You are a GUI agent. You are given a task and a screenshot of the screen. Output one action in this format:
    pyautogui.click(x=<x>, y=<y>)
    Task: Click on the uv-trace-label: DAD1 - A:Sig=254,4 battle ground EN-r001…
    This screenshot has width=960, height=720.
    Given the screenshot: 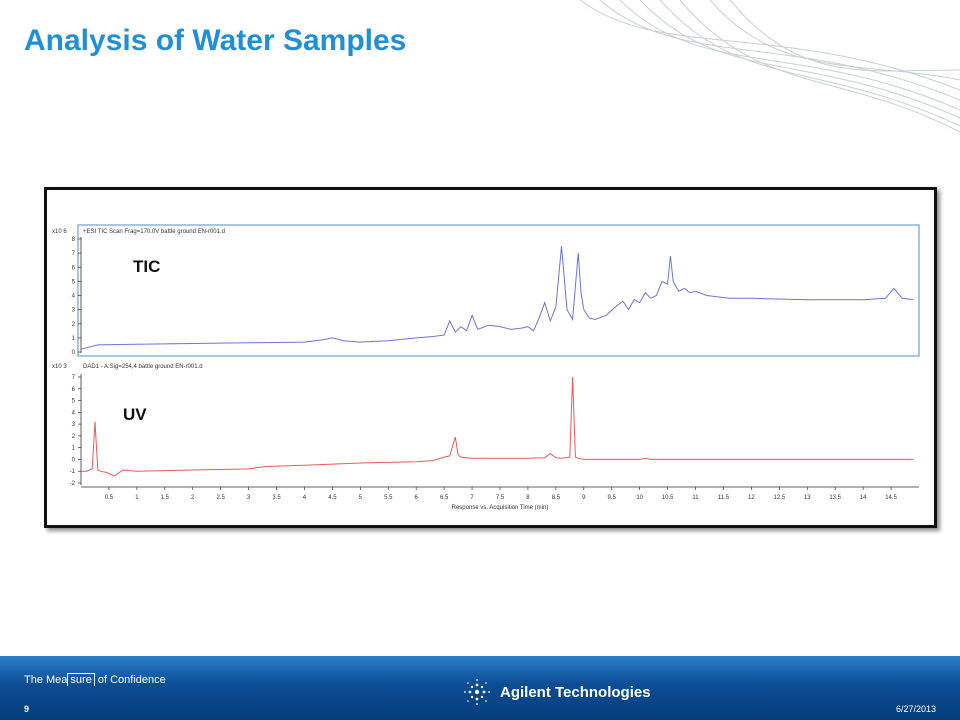 What is the action you would take?
    pyautogui.click(x=143, y=367)
    